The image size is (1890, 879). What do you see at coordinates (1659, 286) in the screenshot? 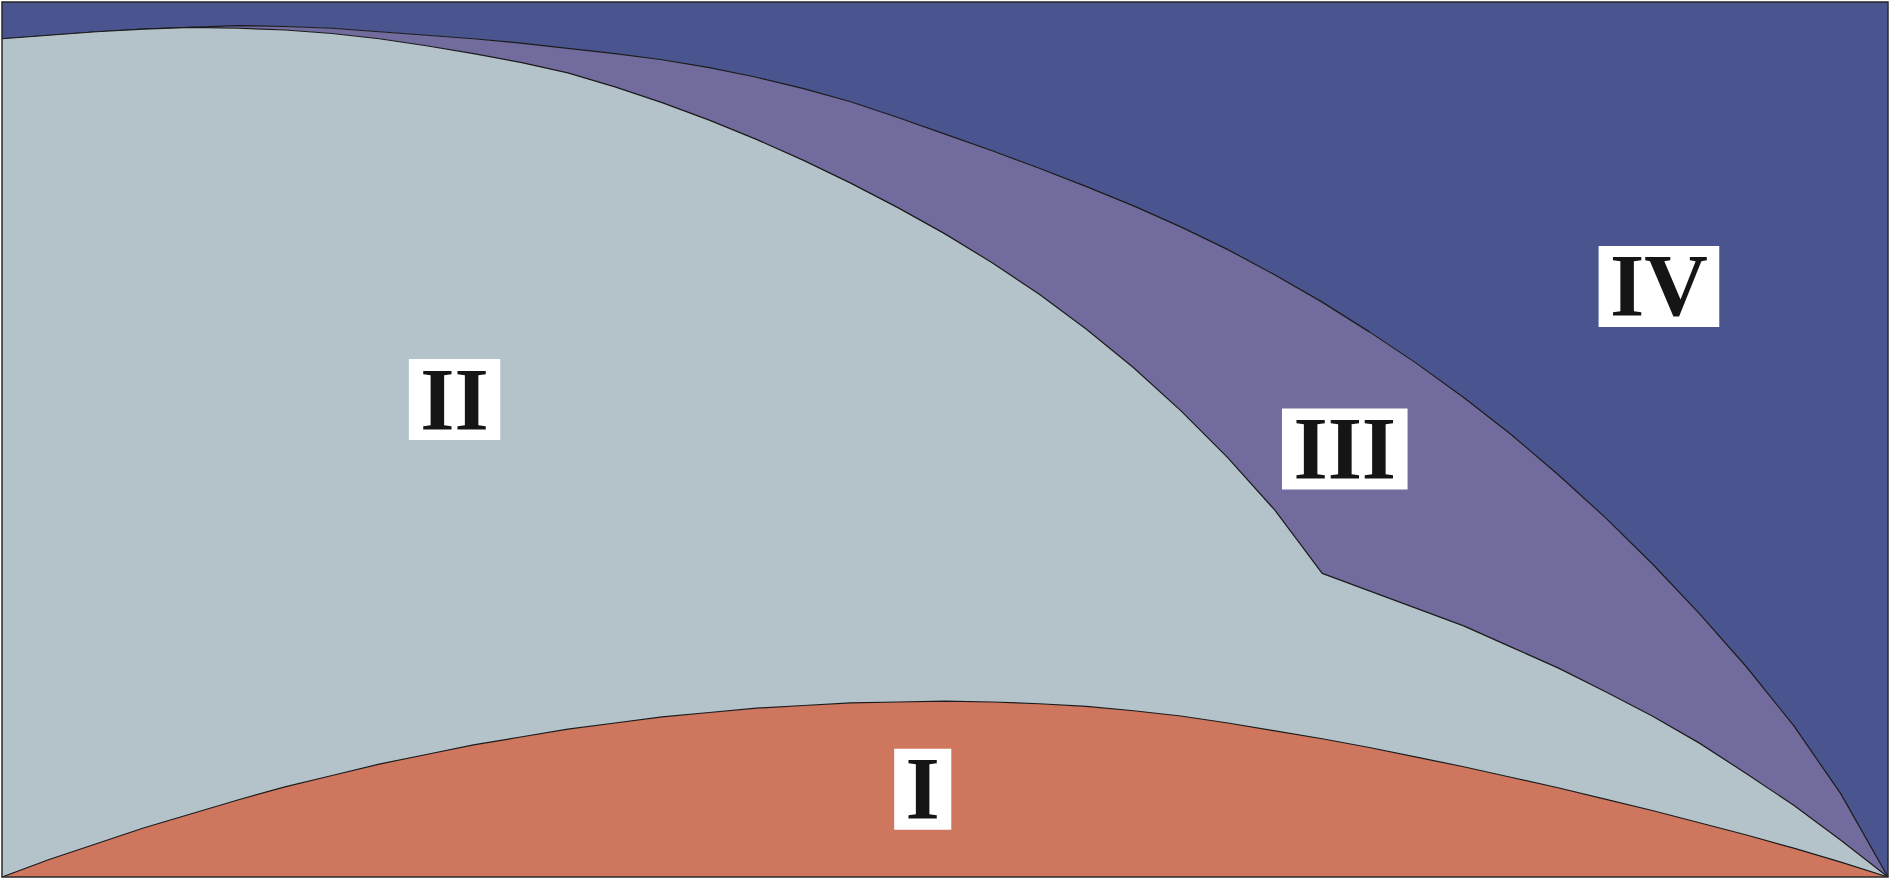
I see `series-label: IV` at bounding box center [1659, 286].